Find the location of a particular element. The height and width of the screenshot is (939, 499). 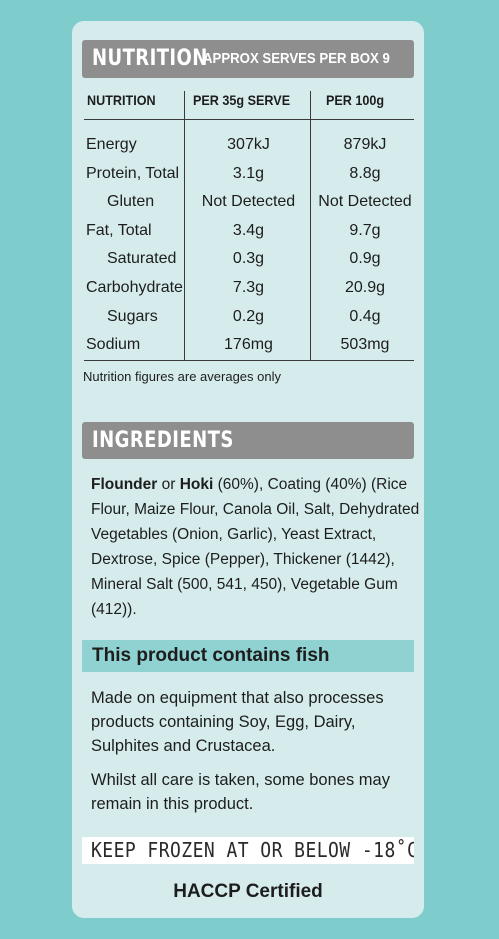

nutrient-label: Sodium is located at coordinates (113, 345).